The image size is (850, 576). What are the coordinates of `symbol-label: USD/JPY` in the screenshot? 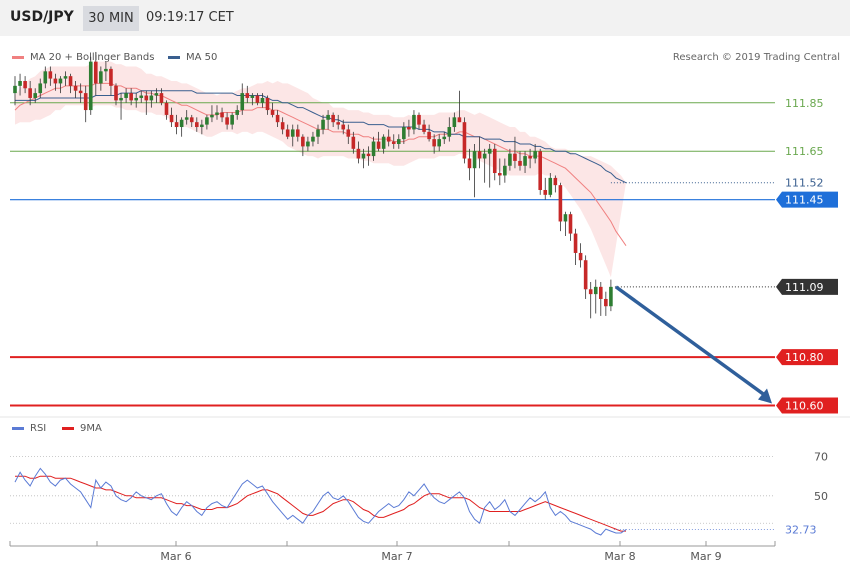 It's located at (42, 17).